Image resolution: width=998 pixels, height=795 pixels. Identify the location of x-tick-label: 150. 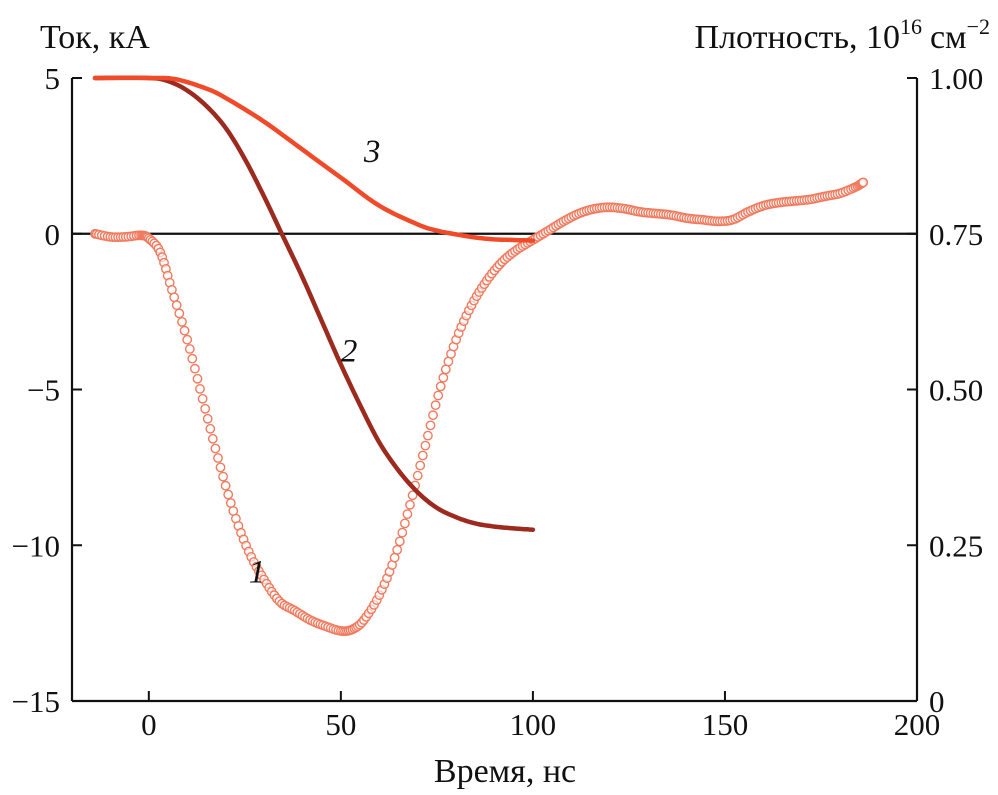
(725, 724).